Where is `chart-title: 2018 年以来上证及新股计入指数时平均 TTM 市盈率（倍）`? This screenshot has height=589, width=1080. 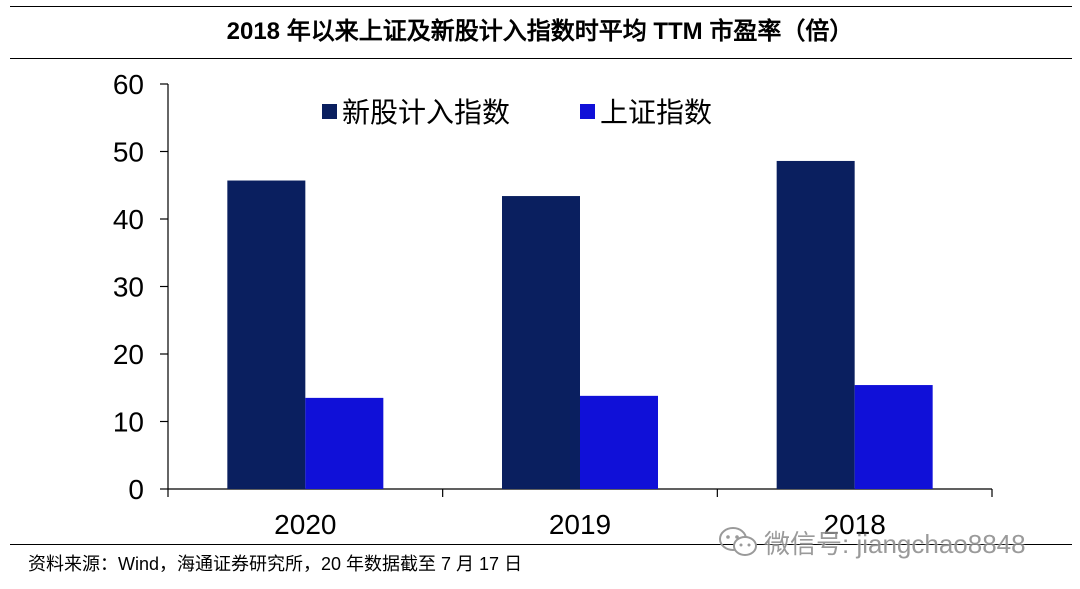
chart-title: 2018 年以来上证及新股计入指数时平均 TTM 市盈率（倍） is located at coordinates (540, 31).